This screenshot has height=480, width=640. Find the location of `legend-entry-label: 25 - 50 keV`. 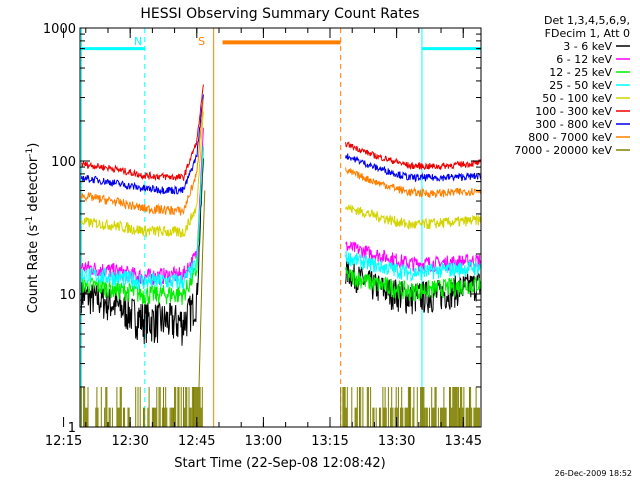

legend-entry-label: 25 - 50 keV is located at coordinates (580, 85).